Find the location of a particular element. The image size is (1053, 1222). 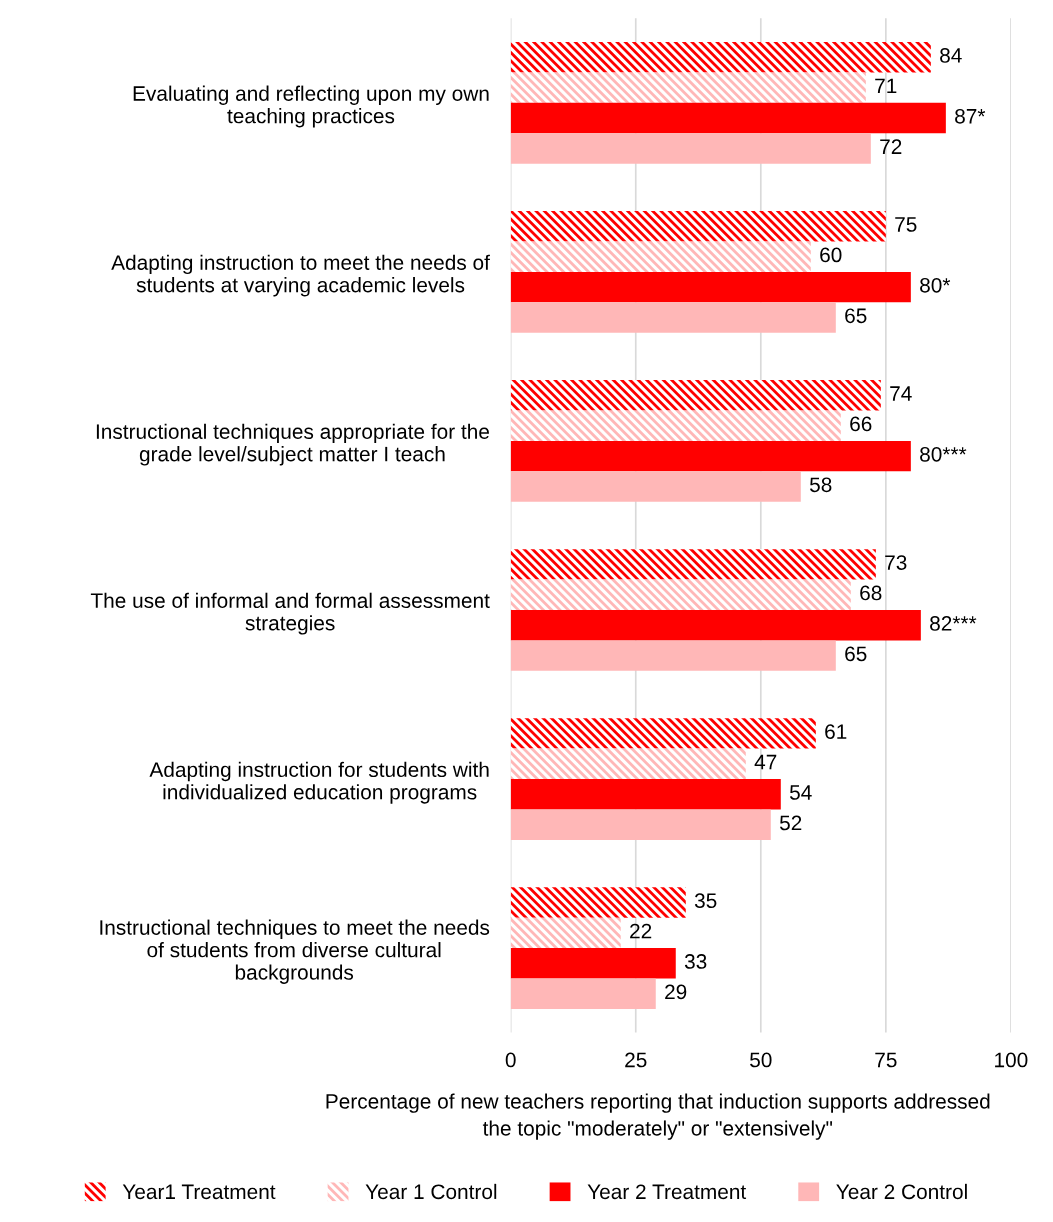

y-tick-label: Adapting instruction to meet the needs of students at varying academic levels is located at coordinates (300, 275).